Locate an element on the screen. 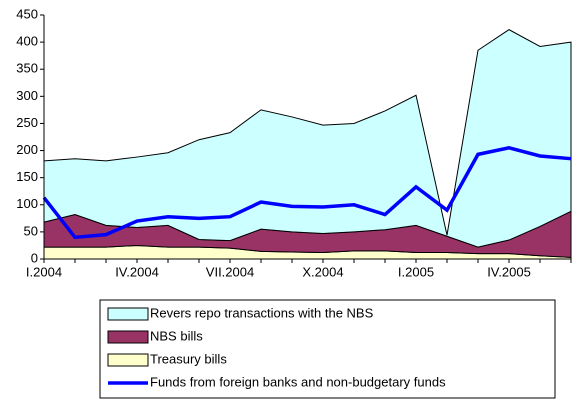 The width and height of the screenshot is (573, 401). y-tick-label: 0 is located at coordinates (34, 257).